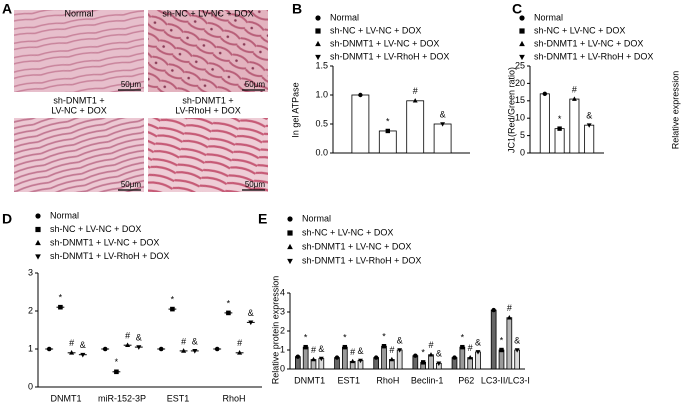 The image size is (685, 404). I want to click on image-label: sh-DNMT1 +, so click(78, 100).